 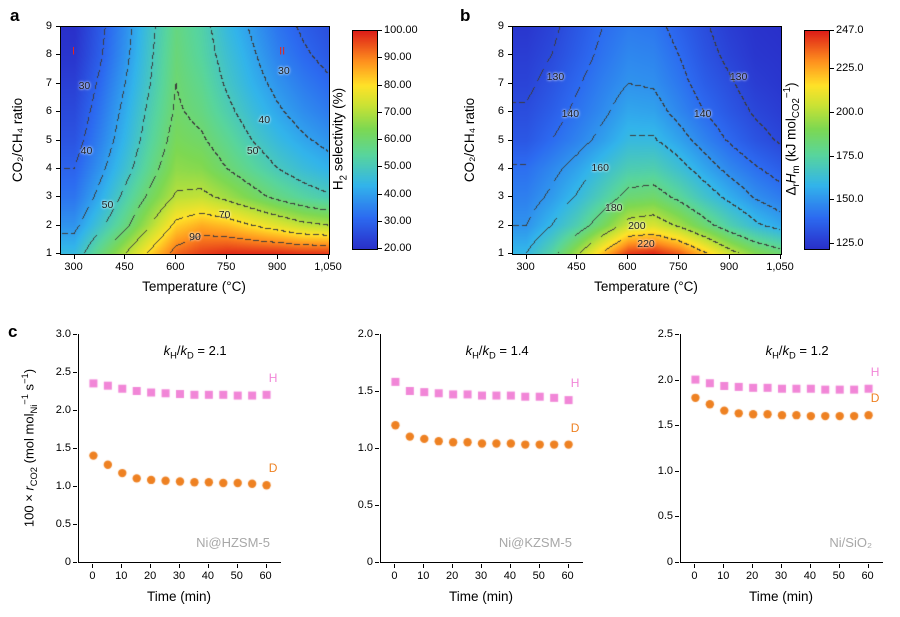 What do you see at coordinates (678, 267) in the screenshot?
I see `x-tick-label-b: 750` at bounding box center [678, 267].